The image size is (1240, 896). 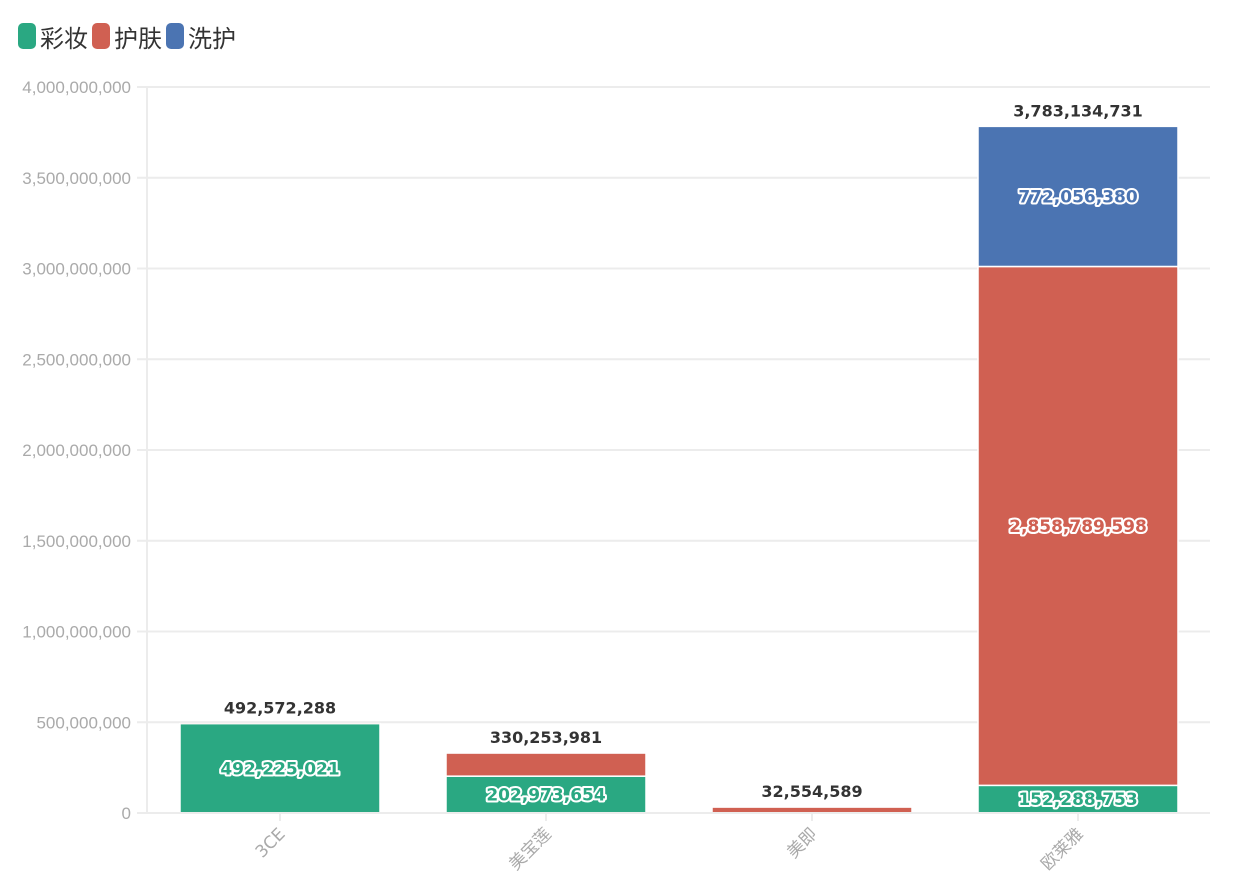 I want to click on segment-label: 2,858,789,598, so click(x=1078, y=527).